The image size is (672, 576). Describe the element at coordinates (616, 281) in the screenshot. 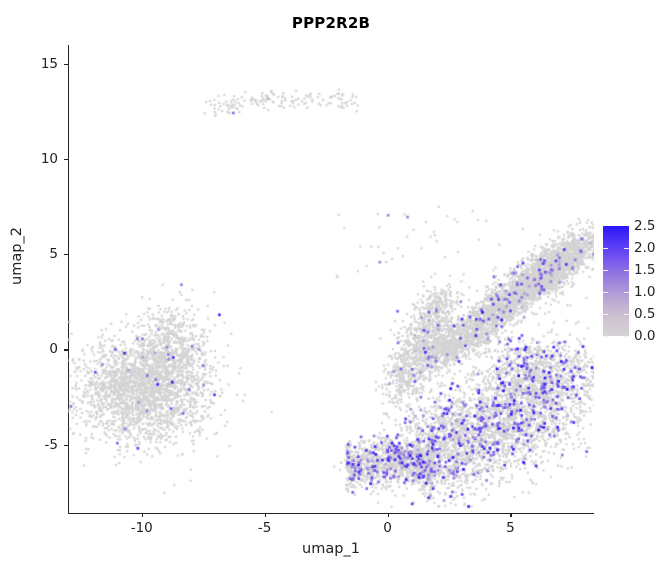

I see `colorbar-gradient` at that location.